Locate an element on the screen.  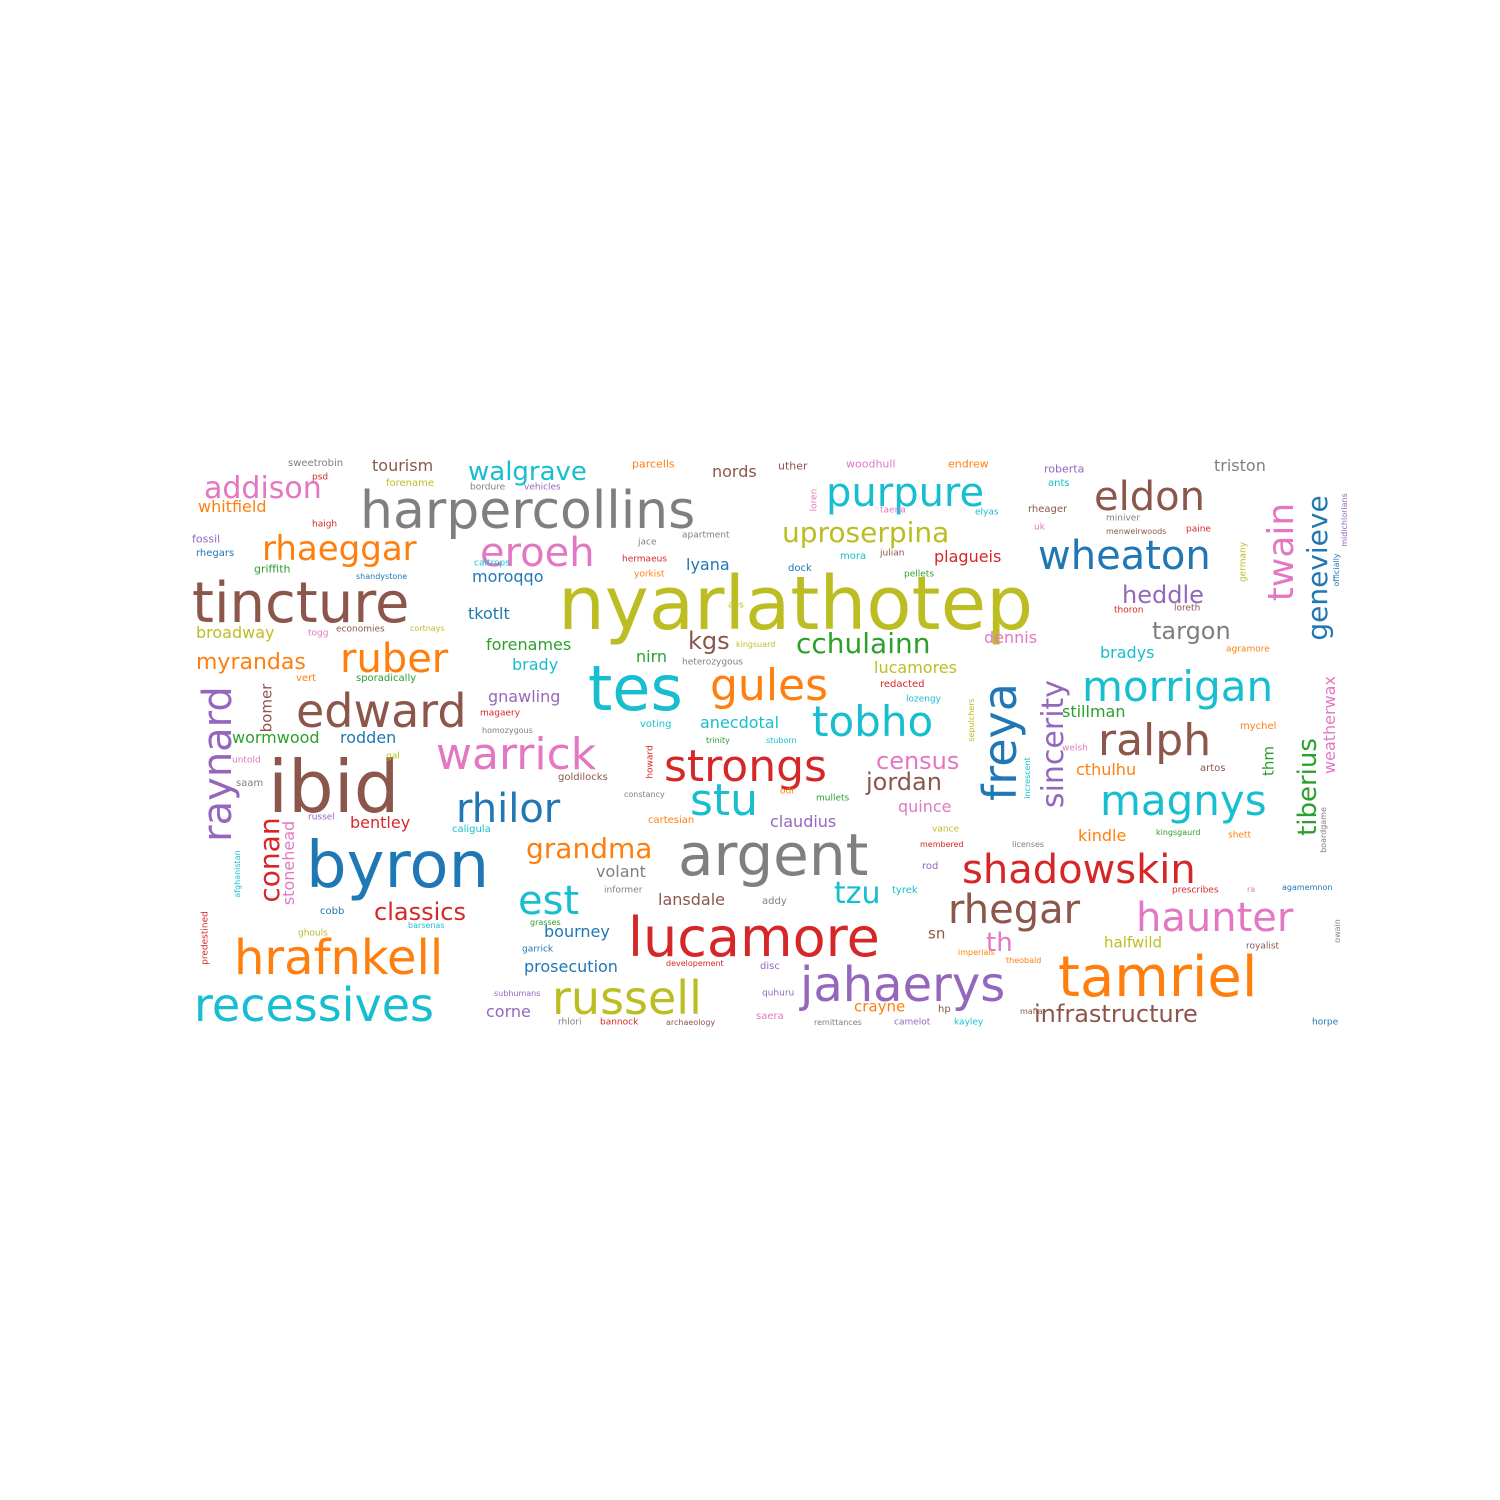
cloud-word-thoron: thoron is located at coordinates (1129, 610).